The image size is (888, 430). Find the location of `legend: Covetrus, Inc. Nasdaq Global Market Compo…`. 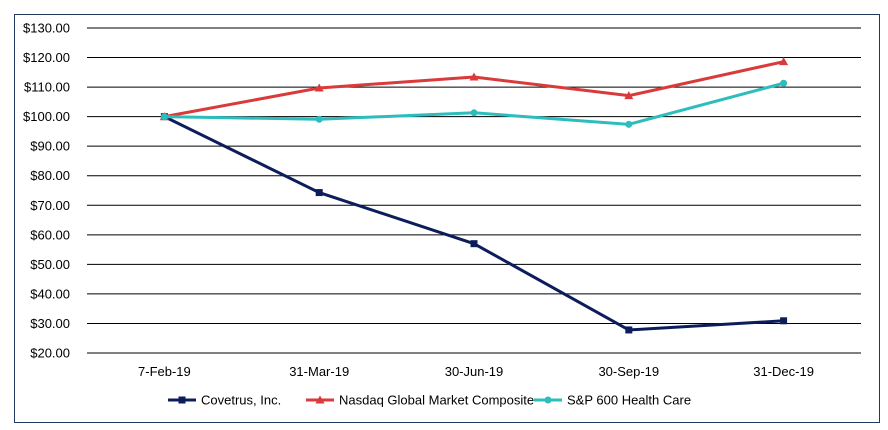

legend: Covetrus, Inc. Nasdaq Global Market Compo… is located at coordinates (429, 400).